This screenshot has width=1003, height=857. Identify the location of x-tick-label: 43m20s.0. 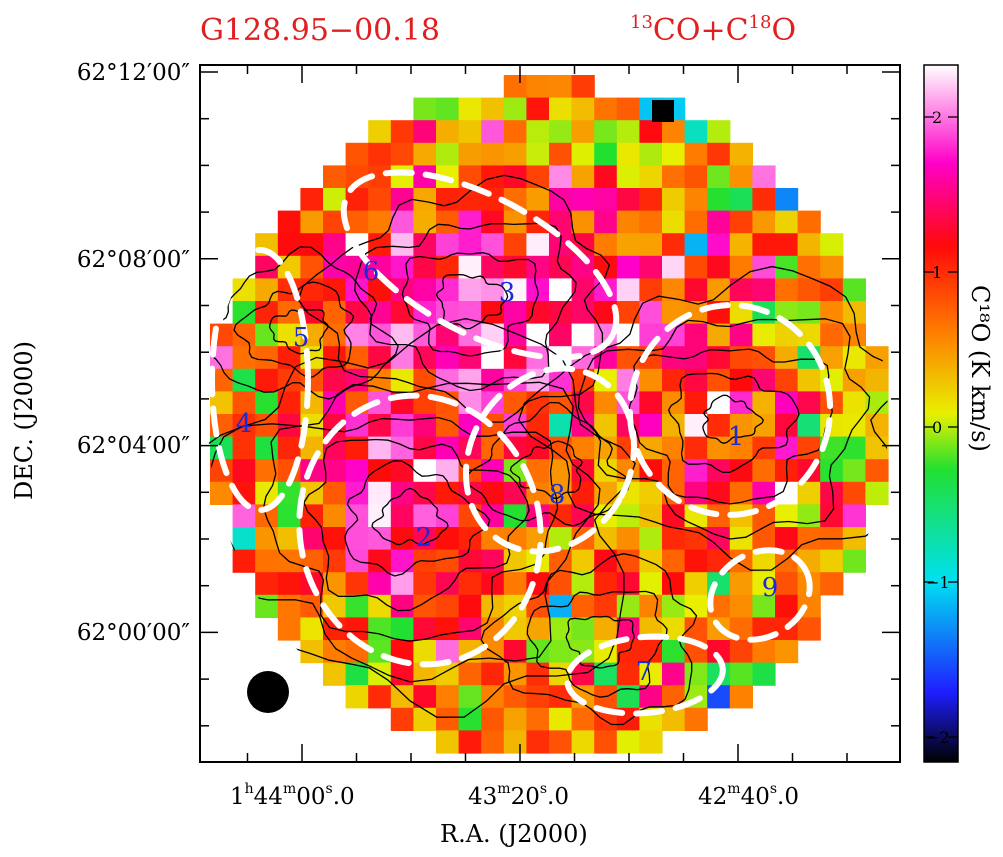
(518, 795).